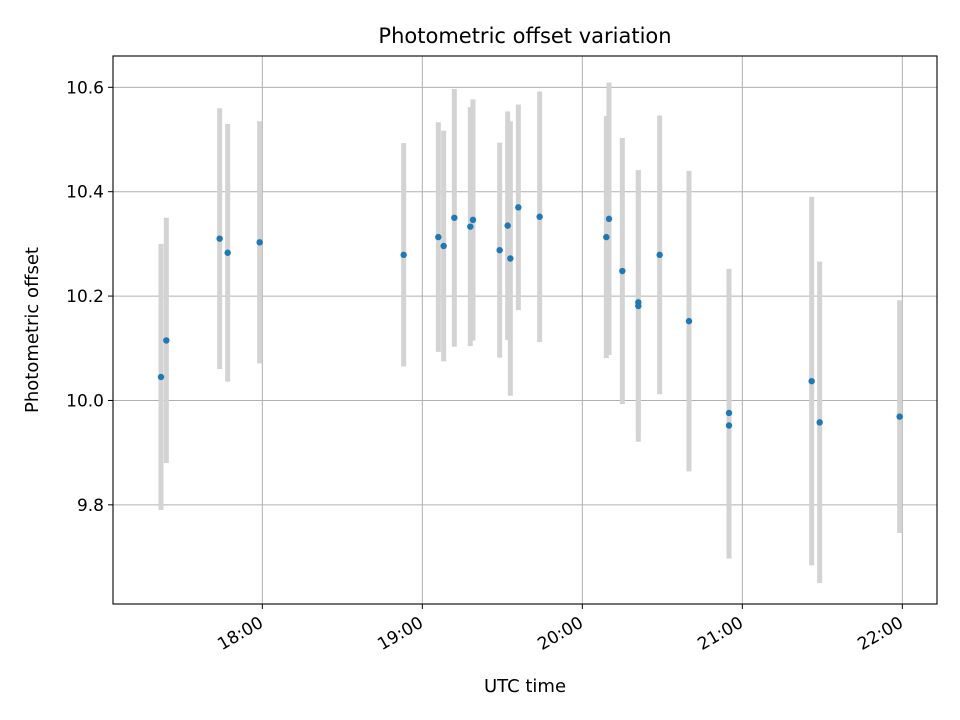  Describe the element at coordinates (85, 401) in the screenshot. I see `y-tick-label: 10.0` at that location.